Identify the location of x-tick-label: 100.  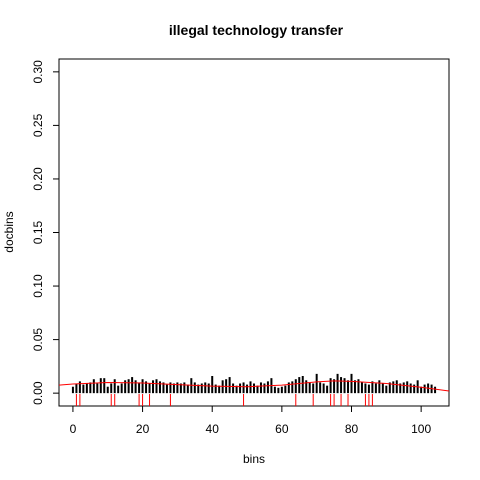
(421, 429).